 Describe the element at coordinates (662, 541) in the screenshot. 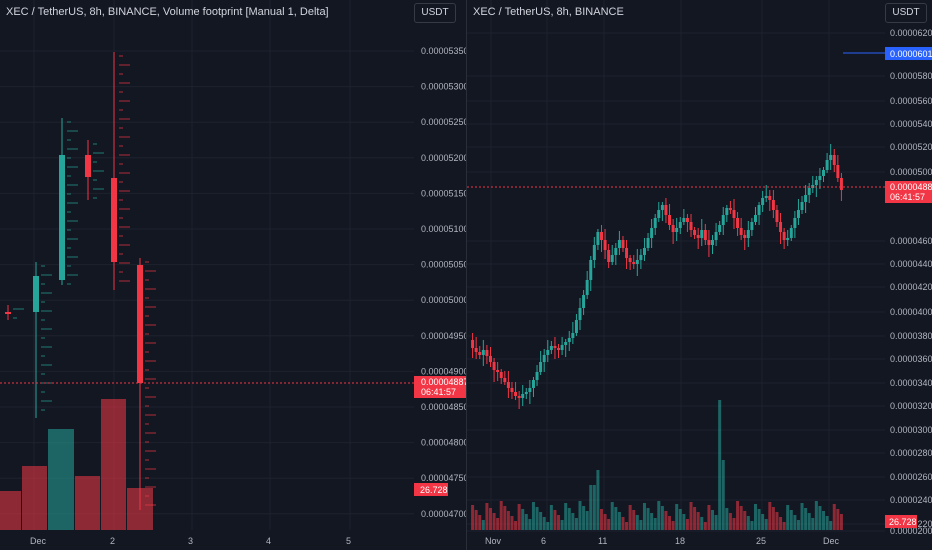

I see `time-axis: Nov 6 11 18 25 Dec` at that location.